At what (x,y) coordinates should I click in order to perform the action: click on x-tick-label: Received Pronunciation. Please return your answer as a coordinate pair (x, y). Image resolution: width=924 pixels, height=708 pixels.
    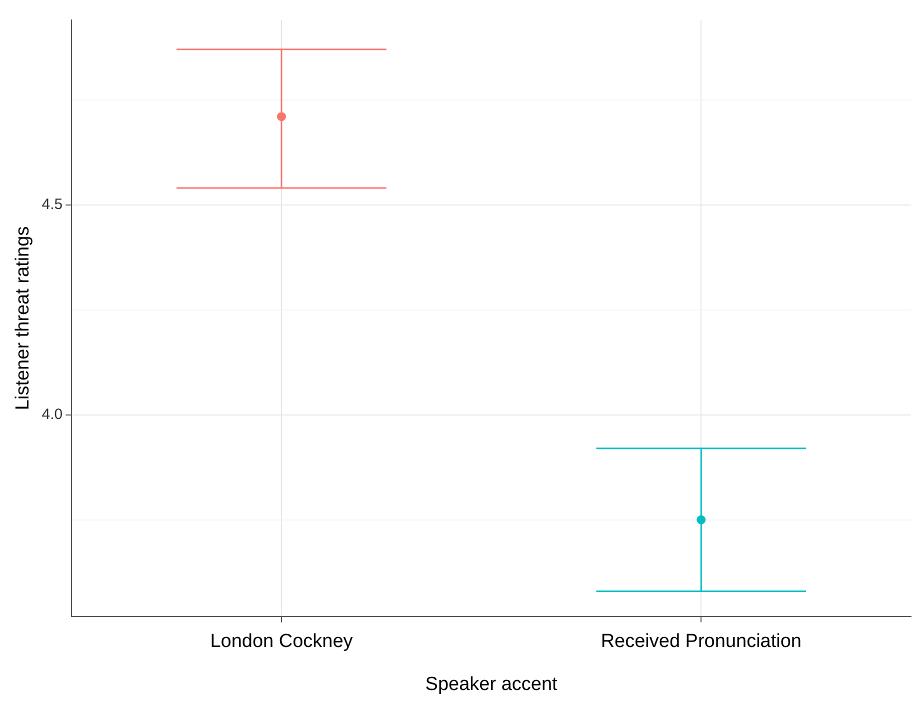
    Looking at the image, I should click on (701, 641).